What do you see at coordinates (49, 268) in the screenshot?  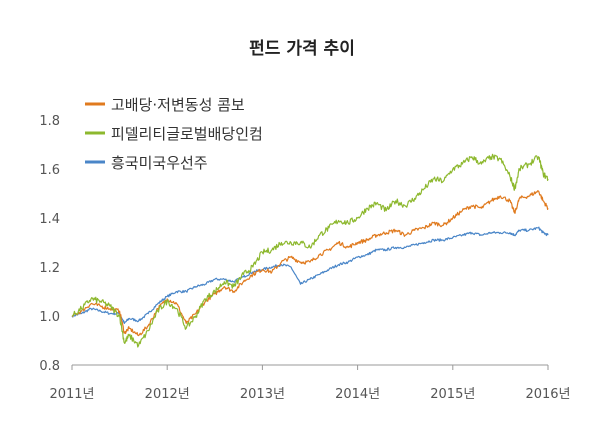 I see `y-tick-label: 1.2` at bounding box center [49, 268].